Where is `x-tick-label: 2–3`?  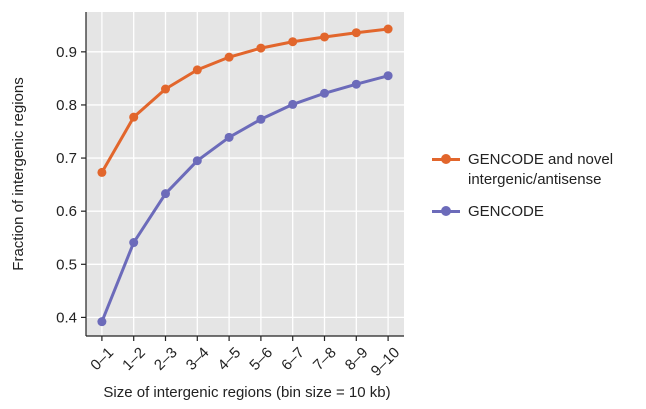
x-tick-label: 2–3 is located at coordinates (166, 359).